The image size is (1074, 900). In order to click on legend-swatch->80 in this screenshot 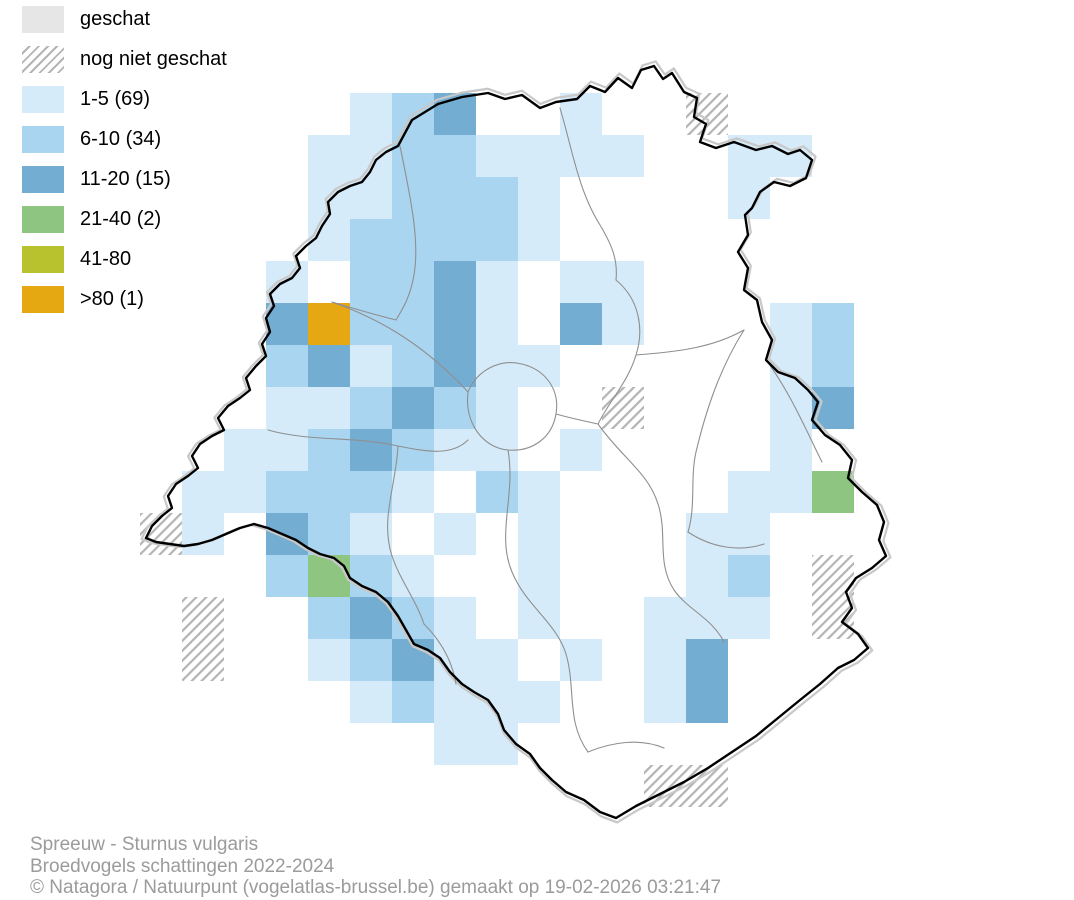, I will do `click(43, 299)`.